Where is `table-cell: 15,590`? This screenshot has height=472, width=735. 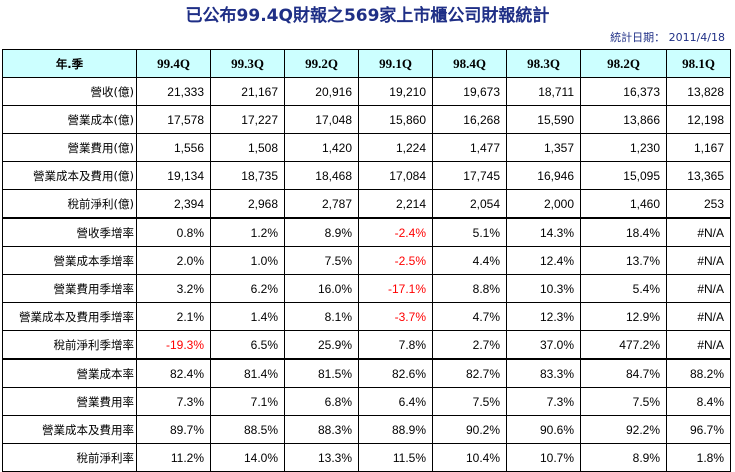 table-cell: 15,590 is located at coordinates (543, 119).